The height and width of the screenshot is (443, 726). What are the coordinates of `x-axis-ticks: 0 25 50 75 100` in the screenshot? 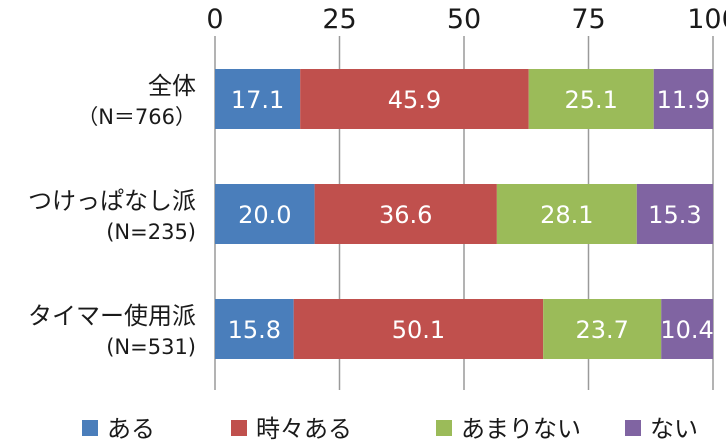 It's located at (466, 19).